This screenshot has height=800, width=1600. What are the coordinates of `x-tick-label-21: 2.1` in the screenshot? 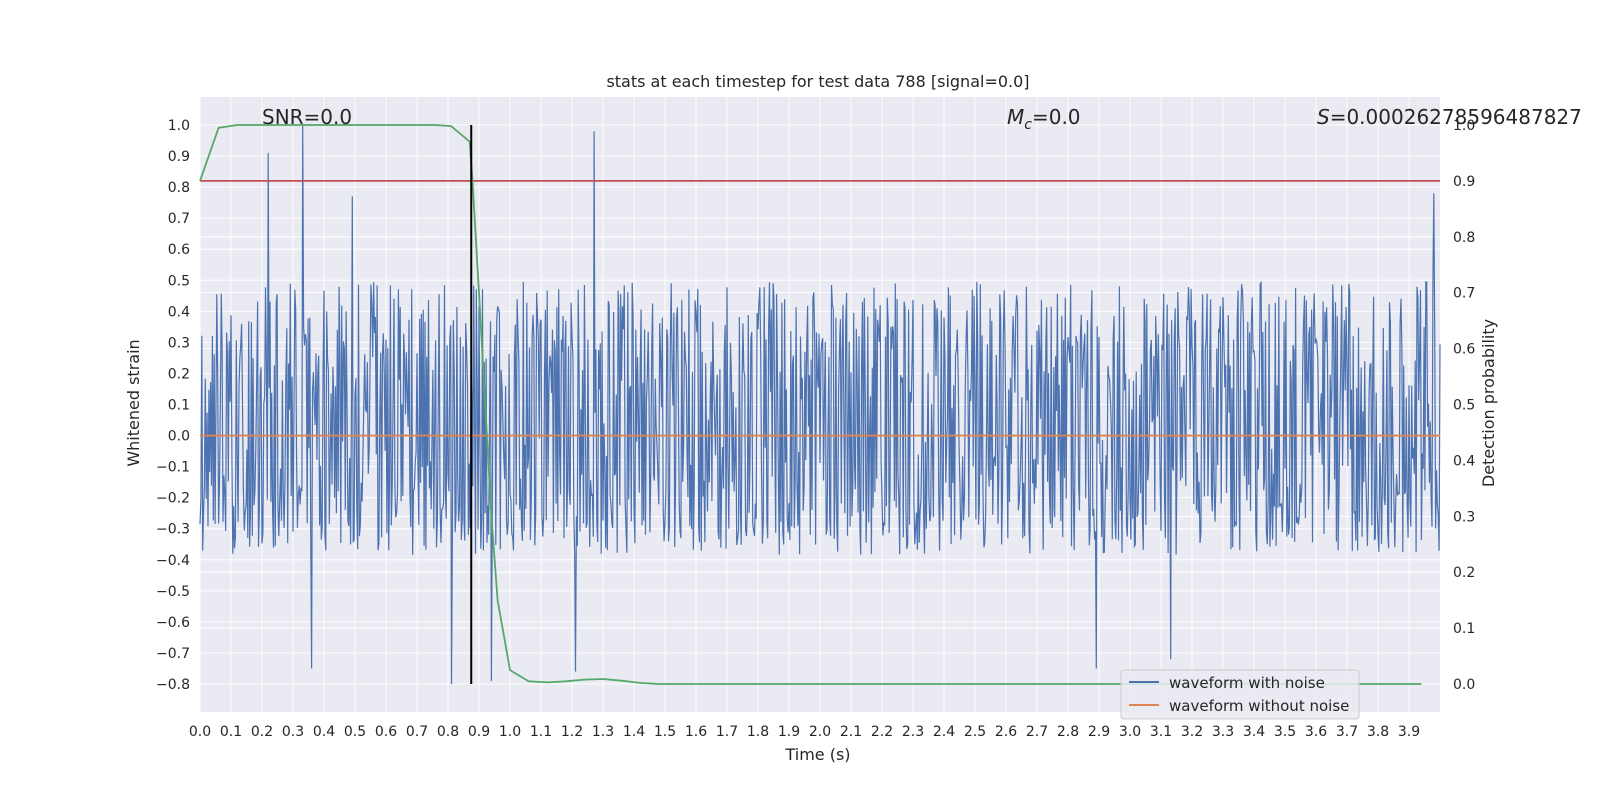 It's located at (851, 732).